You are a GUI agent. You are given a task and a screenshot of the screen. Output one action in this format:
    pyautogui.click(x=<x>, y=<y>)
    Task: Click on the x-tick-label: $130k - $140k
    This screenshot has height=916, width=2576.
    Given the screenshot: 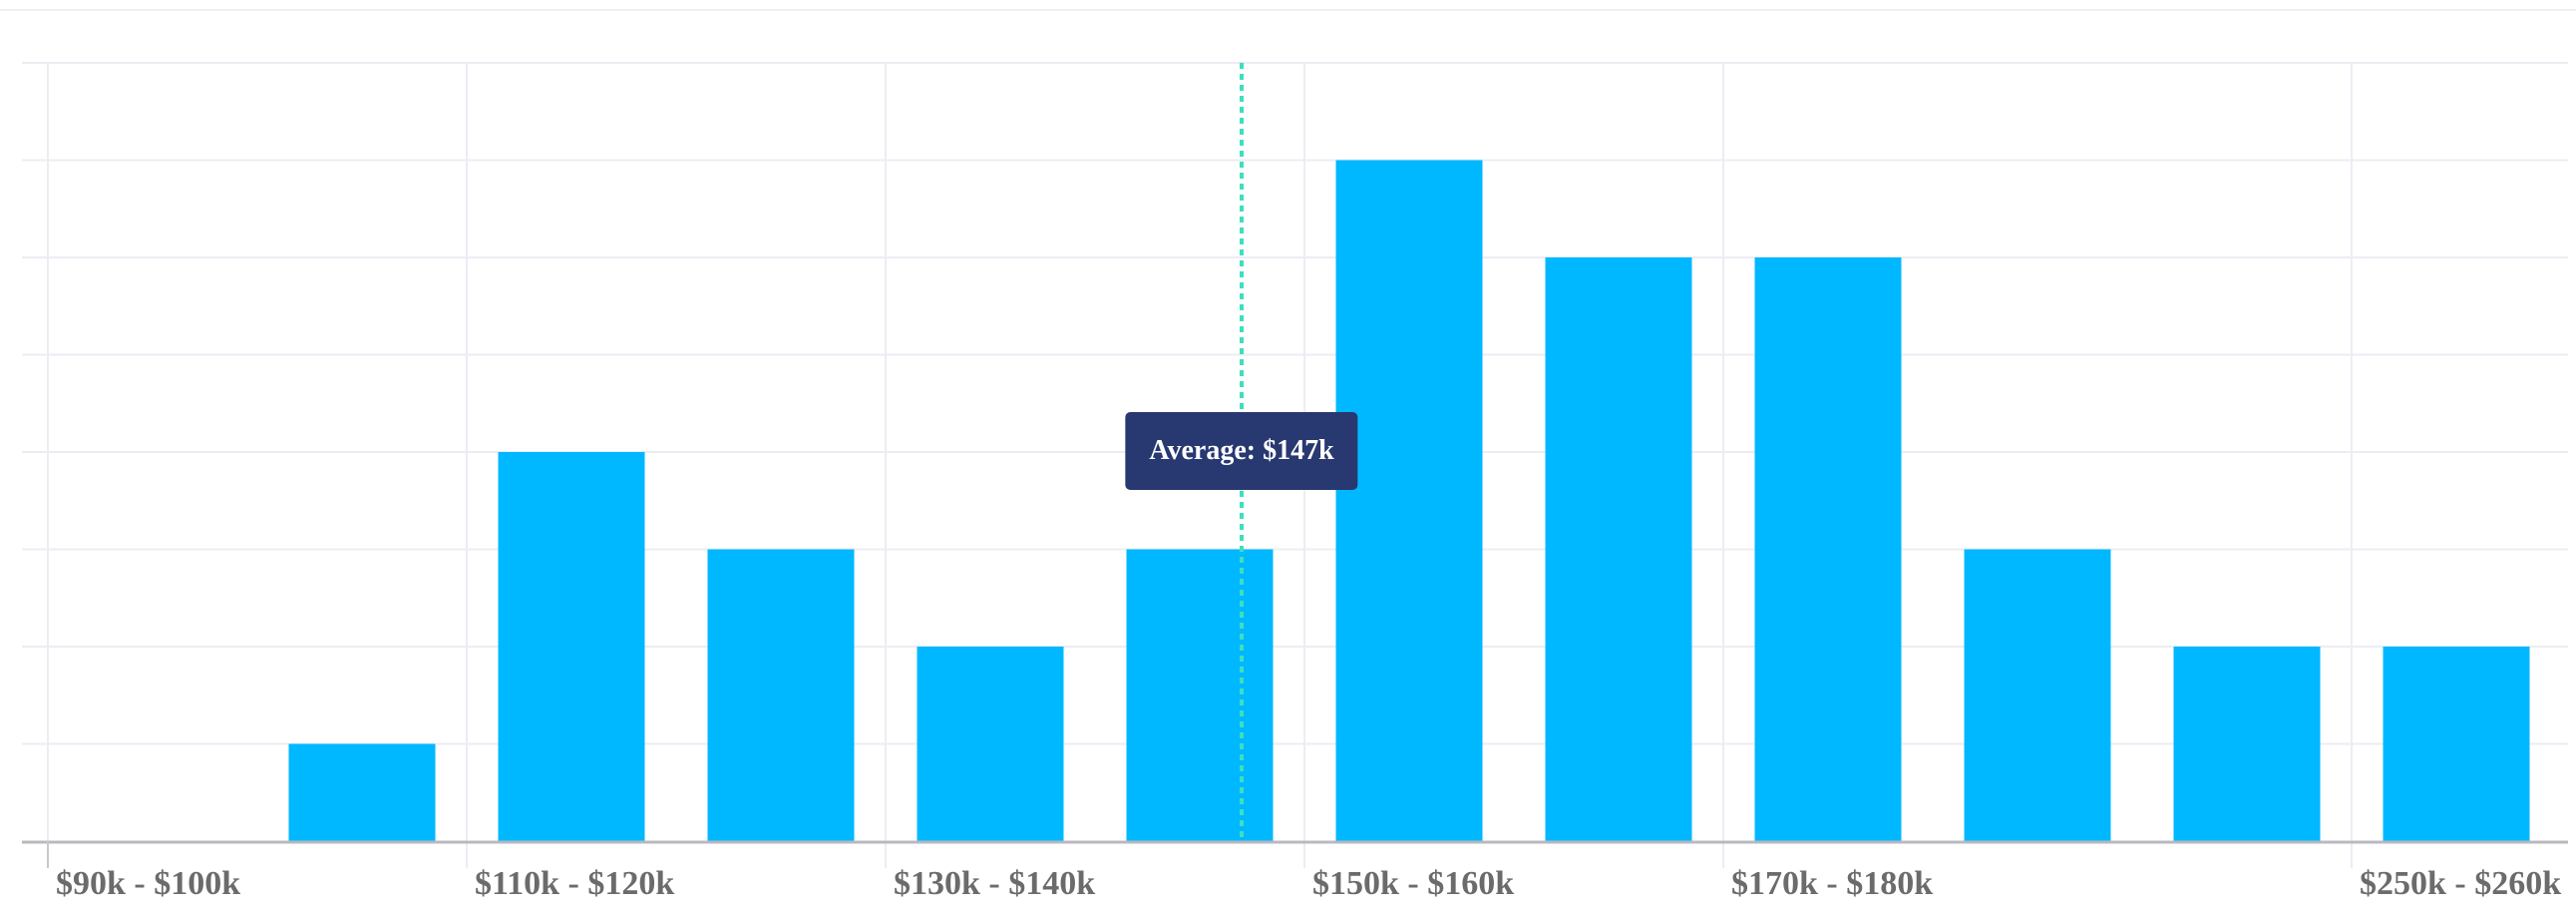 What is the action you would take?
    pyautogui.click(x=995, y=883)
    